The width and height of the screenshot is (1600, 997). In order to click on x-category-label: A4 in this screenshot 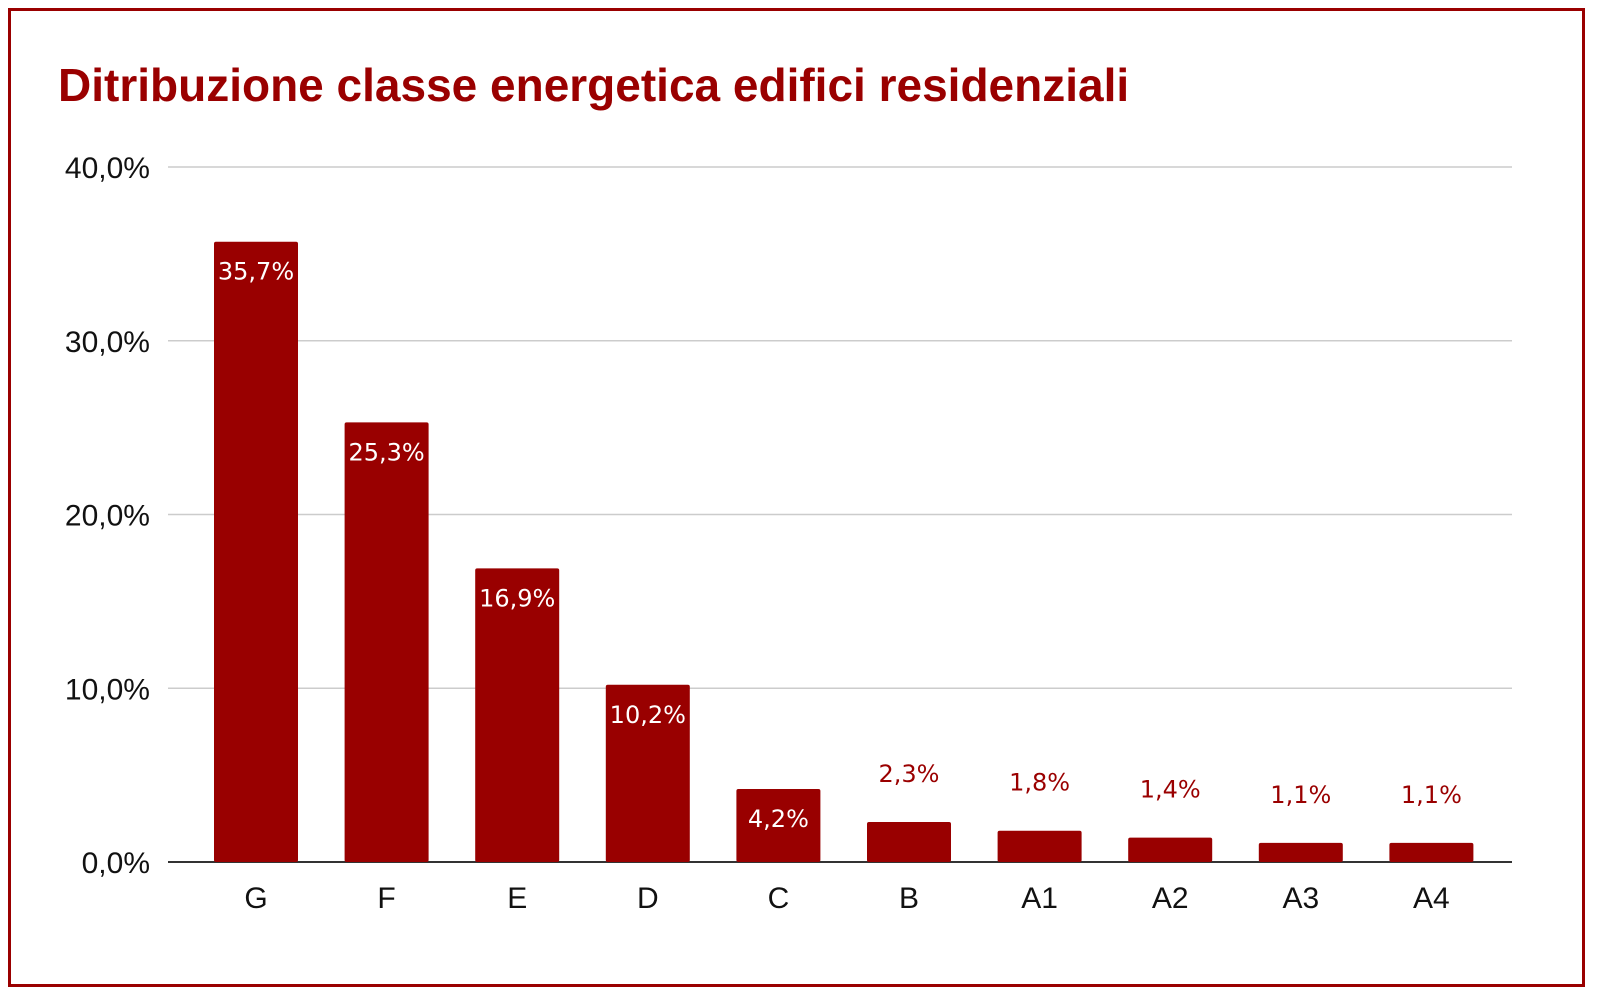, I will do `click(1431, 898)`.